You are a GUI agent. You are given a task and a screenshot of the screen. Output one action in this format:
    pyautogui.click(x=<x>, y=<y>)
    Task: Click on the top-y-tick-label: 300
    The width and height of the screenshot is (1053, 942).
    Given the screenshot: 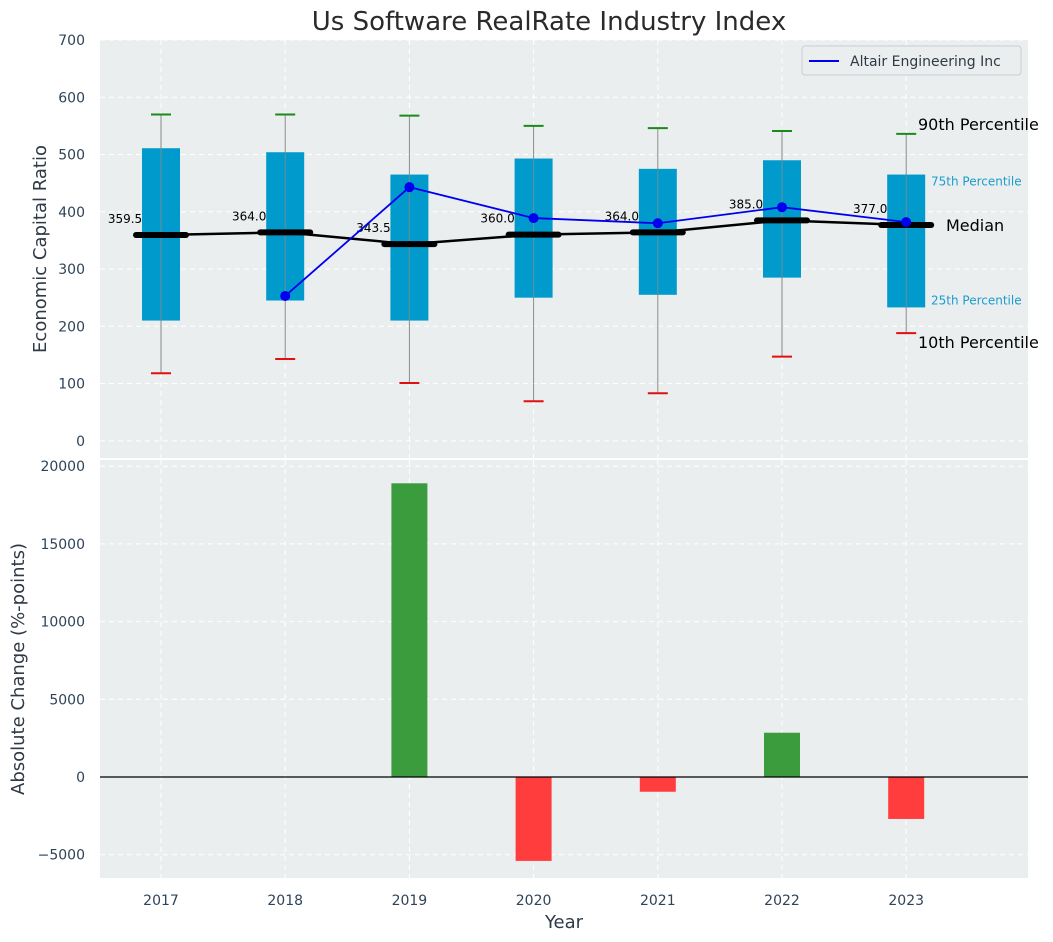 What is the action you would take?
    pyautogui.click(x=71, y=270)
    